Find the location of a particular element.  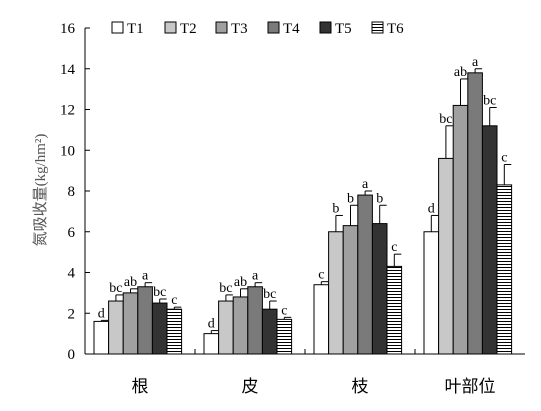

legend-label: T3 is located at coordinates (239, 29).